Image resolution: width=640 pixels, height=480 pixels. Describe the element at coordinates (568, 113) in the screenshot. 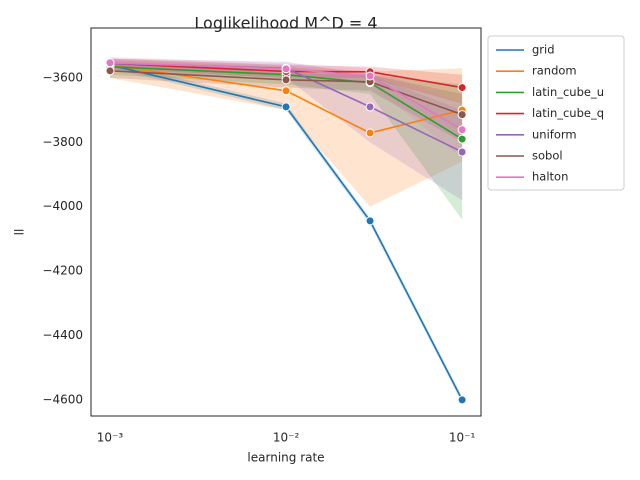

I see `legend-label: latin_cube_q` at that location.